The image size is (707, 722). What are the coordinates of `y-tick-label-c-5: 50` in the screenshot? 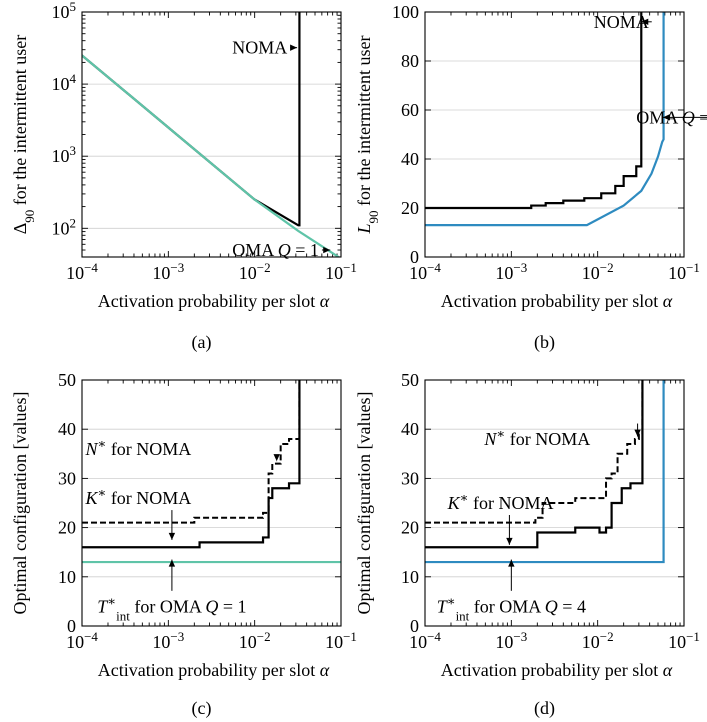 It's located at (67, 380).